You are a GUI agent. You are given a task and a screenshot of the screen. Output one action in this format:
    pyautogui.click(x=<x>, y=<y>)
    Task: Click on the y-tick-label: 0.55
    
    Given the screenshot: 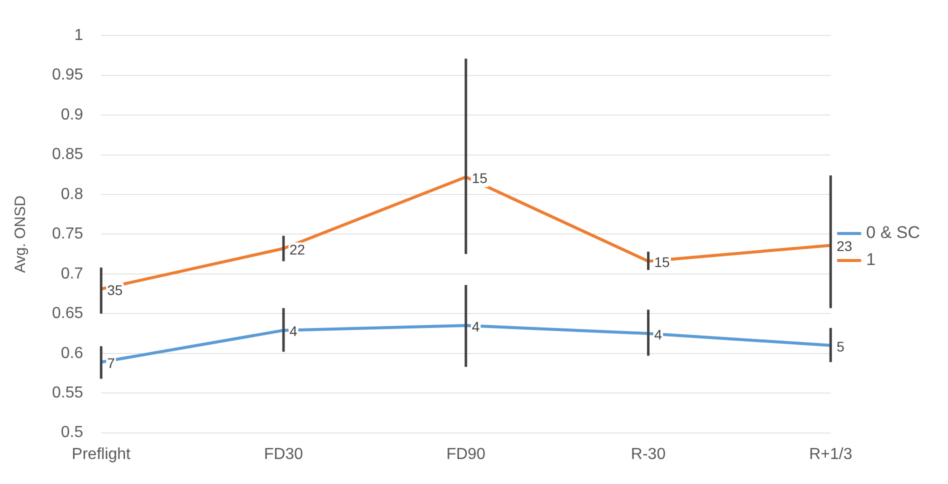 What is the action you would take?
    pyautogui.click(x=68, y=393)
    